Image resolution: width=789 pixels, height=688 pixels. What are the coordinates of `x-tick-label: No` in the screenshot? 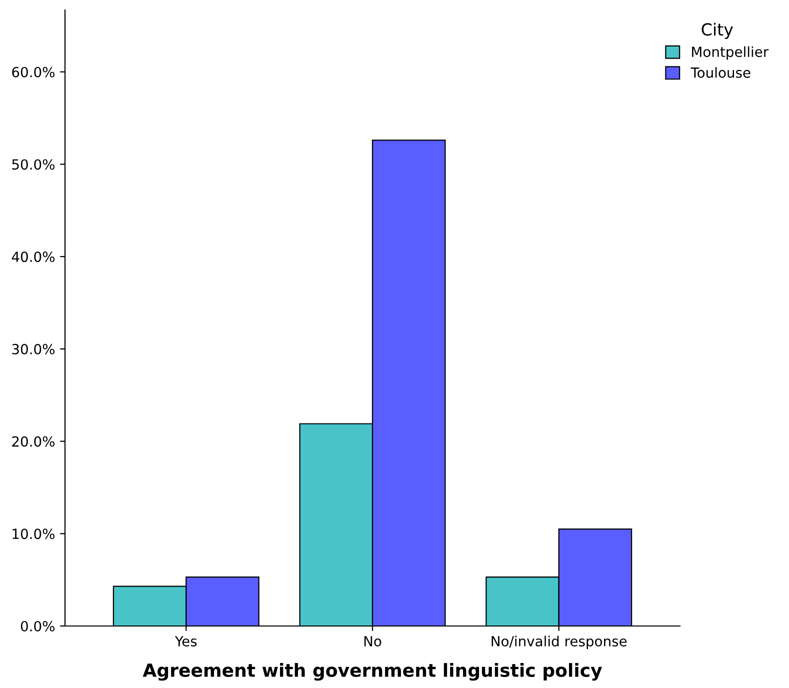 It's located at (373, 641).